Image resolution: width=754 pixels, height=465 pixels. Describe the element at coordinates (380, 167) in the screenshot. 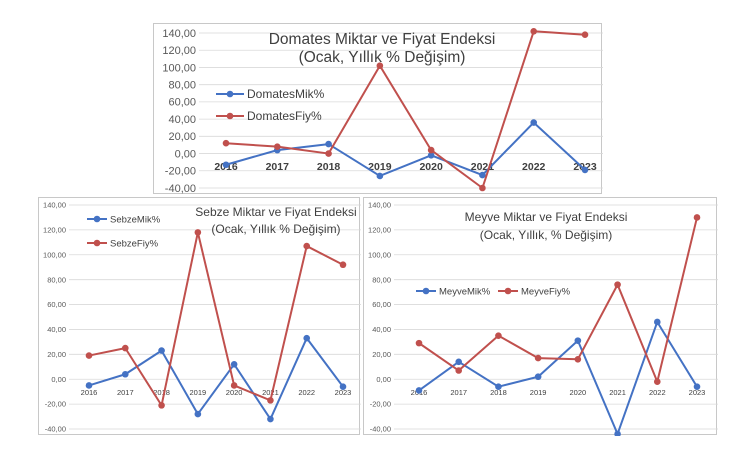

I see `domates-xtick-label: 2019` at that location.